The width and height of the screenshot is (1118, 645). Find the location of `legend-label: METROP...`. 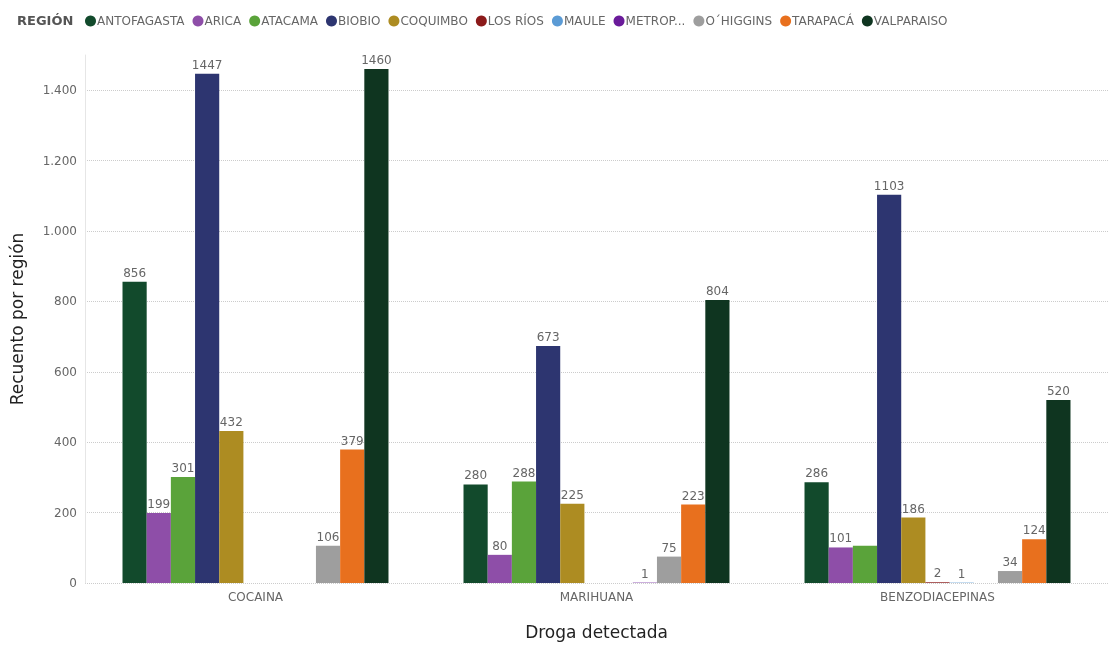

legend-label: METROP... is located at coordinates (655, 21).